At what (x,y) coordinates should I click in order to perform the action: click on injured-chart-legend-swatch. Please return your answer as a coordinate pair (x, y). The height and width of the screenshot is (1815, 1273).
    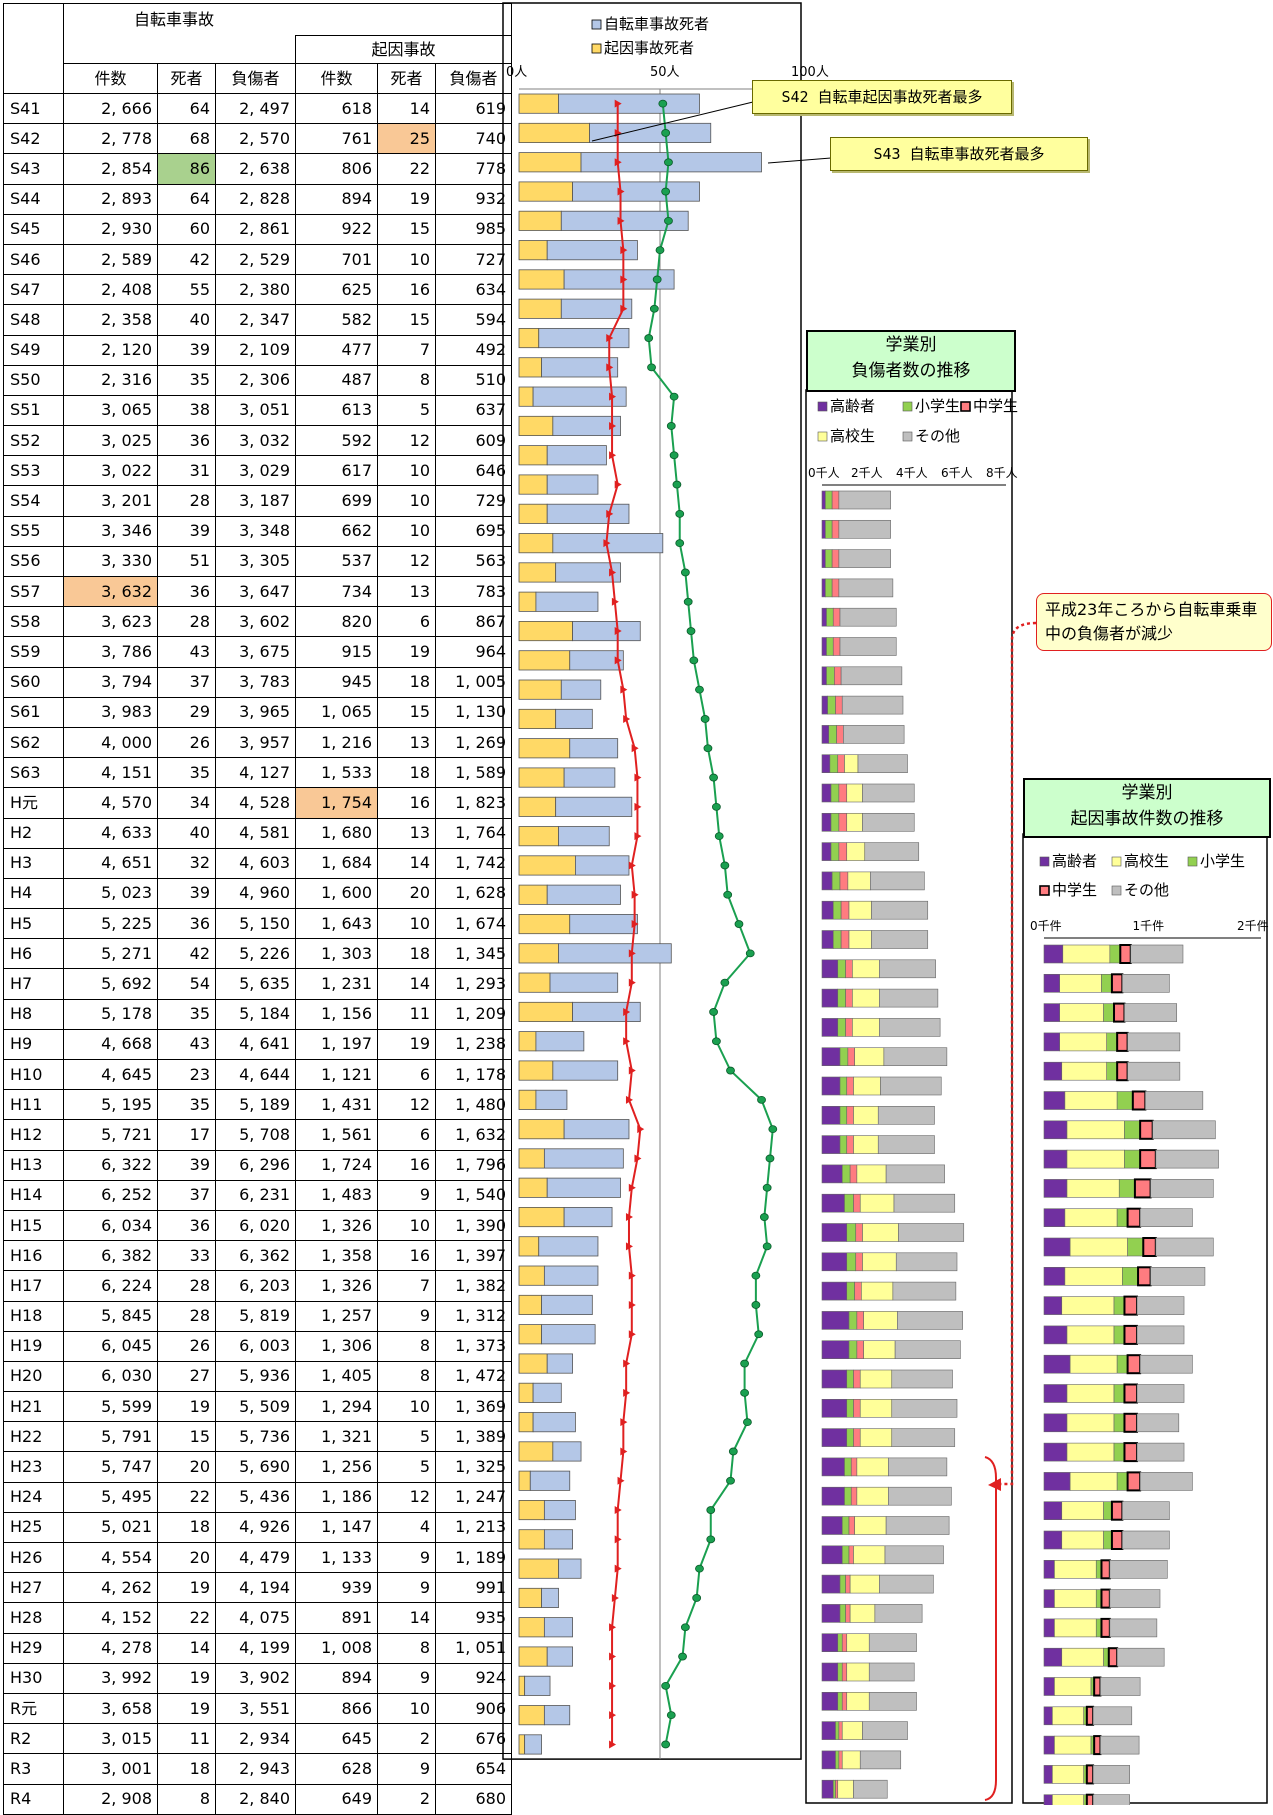
    Looking at the image, I should click on (822, 406).